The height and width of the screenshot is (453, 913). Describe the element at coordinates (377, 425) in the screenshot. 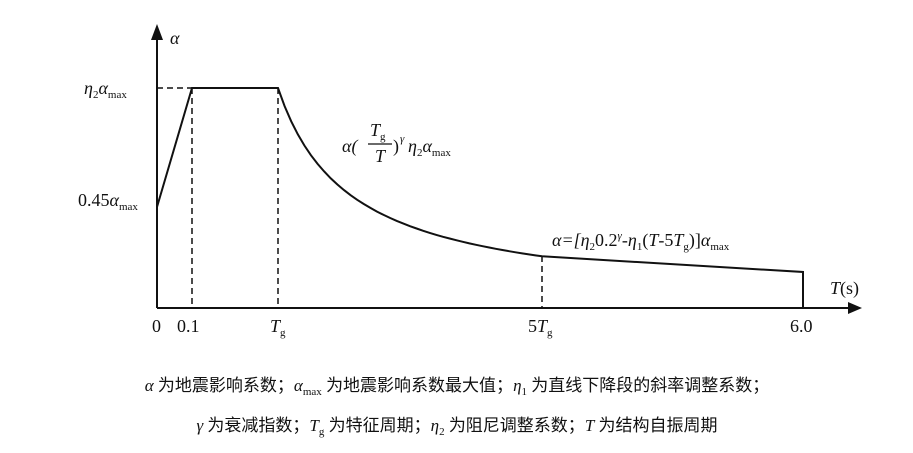

I see `t: 为特征周期；` at that location.